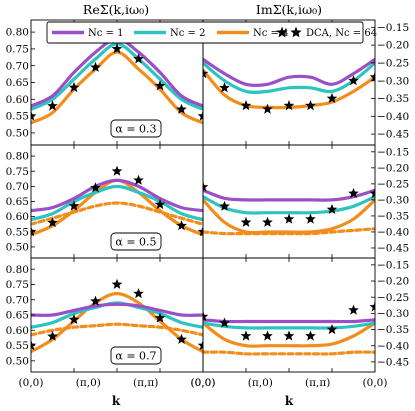  I want to click on line-nc4-dashed-p3-im, so click(289, 353).